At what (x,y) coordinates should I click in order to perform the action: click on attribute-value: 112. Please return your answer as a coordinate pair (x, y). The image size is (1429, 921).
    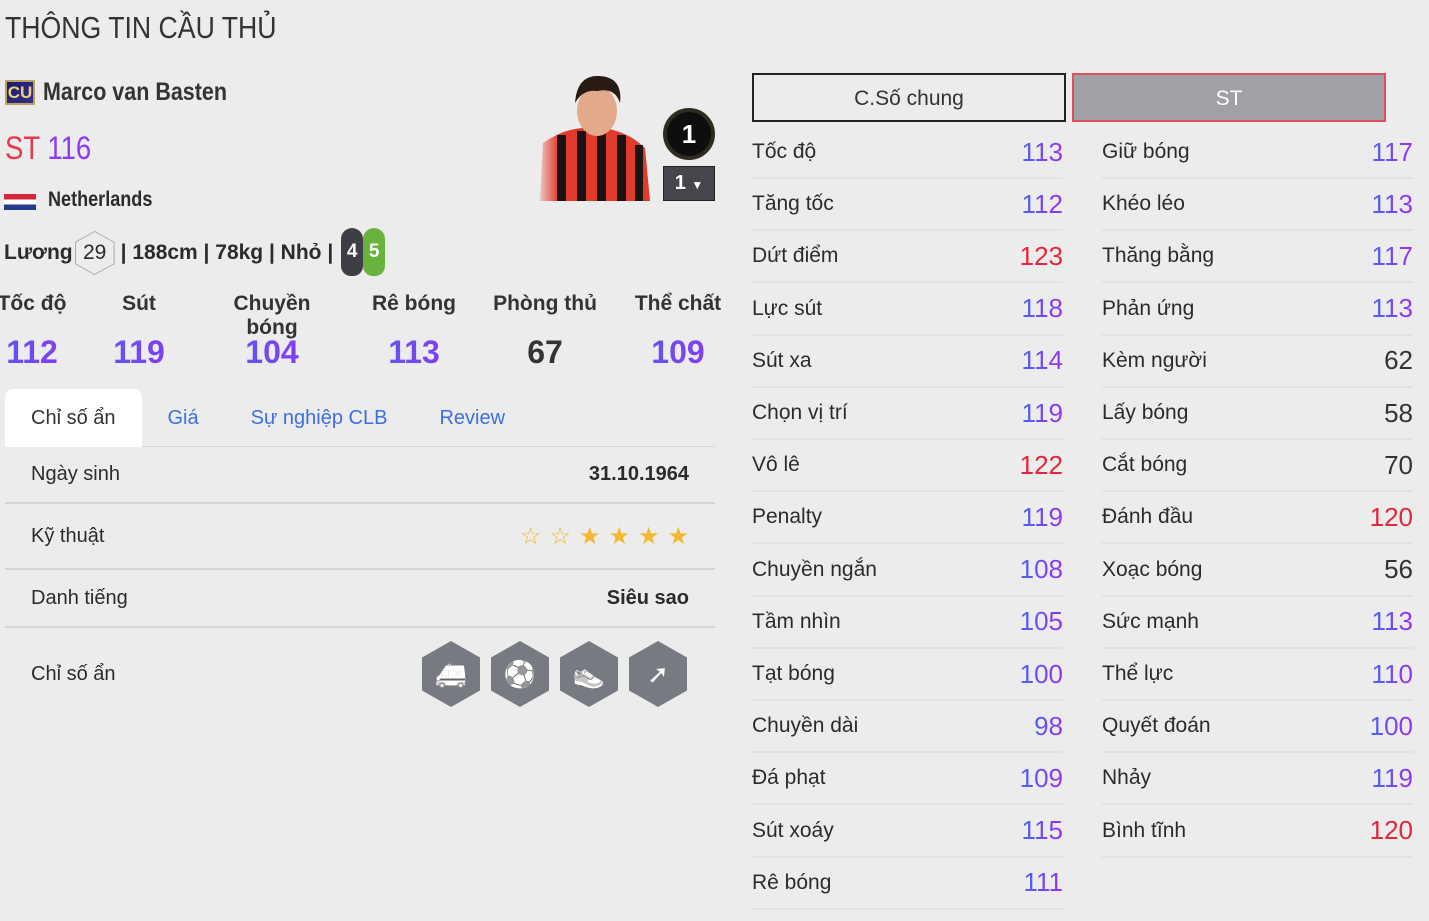
    Looking at the image, I should click on (48, 352).